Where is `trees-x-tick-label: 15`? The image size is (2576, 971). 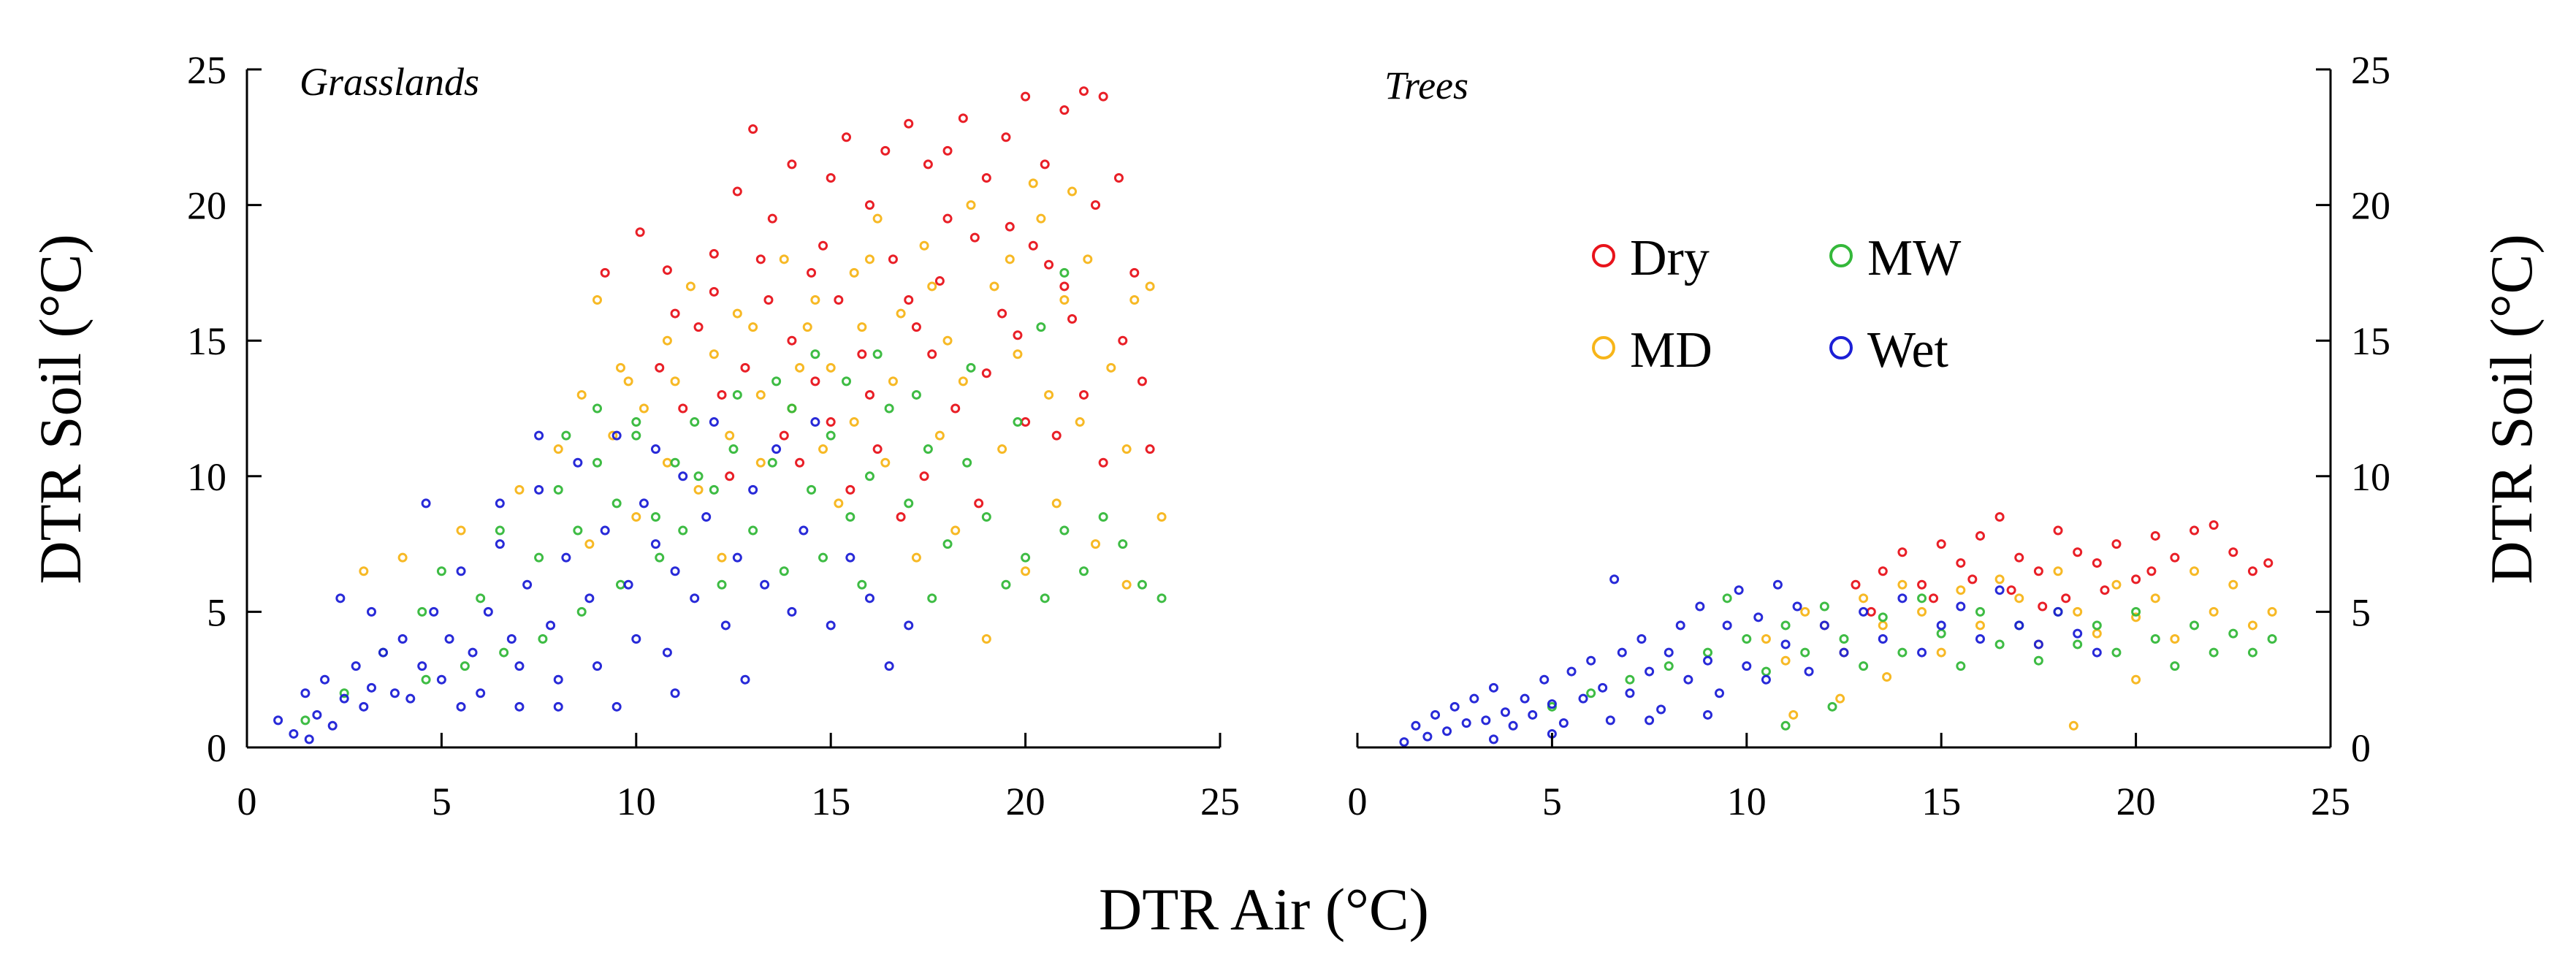 trees-x-tick-label: 15 is located at coordinates (1941, 802).